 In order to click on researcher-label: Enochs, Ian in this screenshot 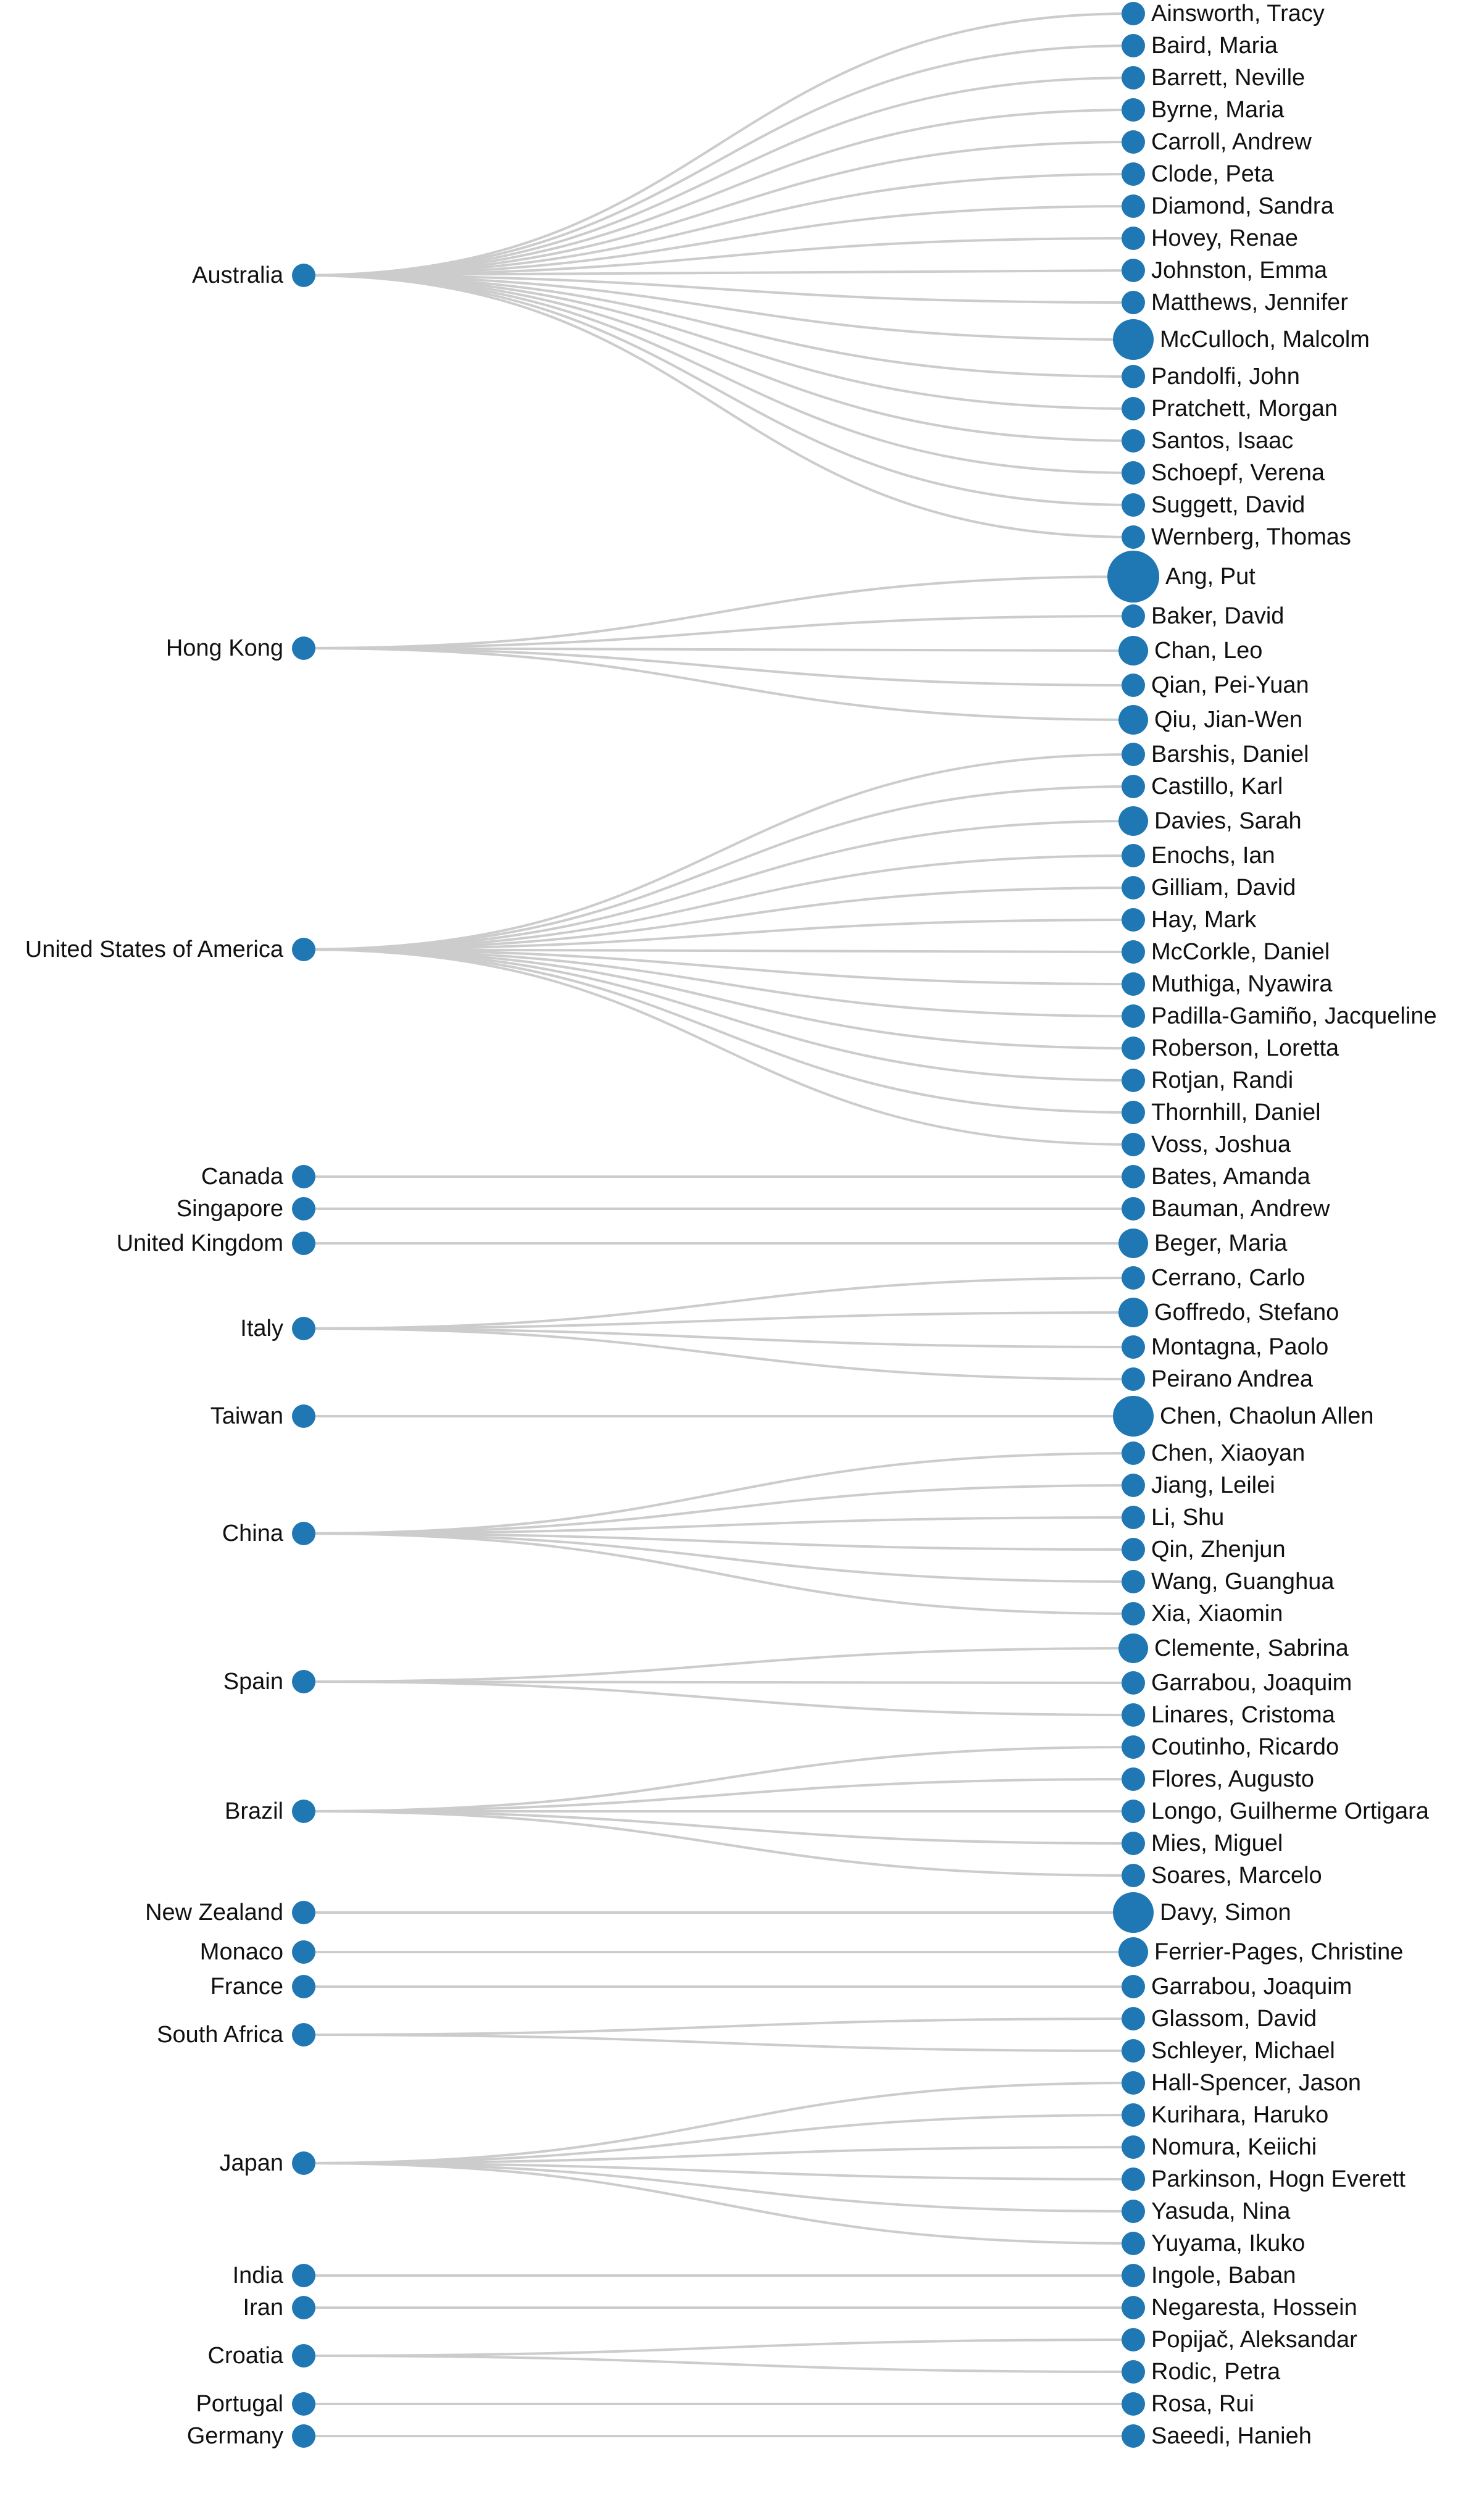, I will do `click(1213, 856)`.